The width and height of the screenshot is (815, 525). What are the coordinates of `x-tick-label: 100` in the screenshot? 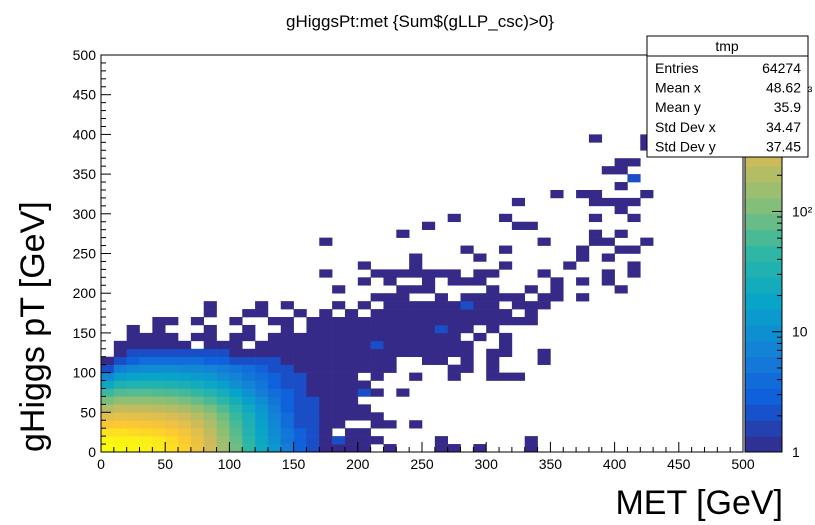 It's located at (230, 464).